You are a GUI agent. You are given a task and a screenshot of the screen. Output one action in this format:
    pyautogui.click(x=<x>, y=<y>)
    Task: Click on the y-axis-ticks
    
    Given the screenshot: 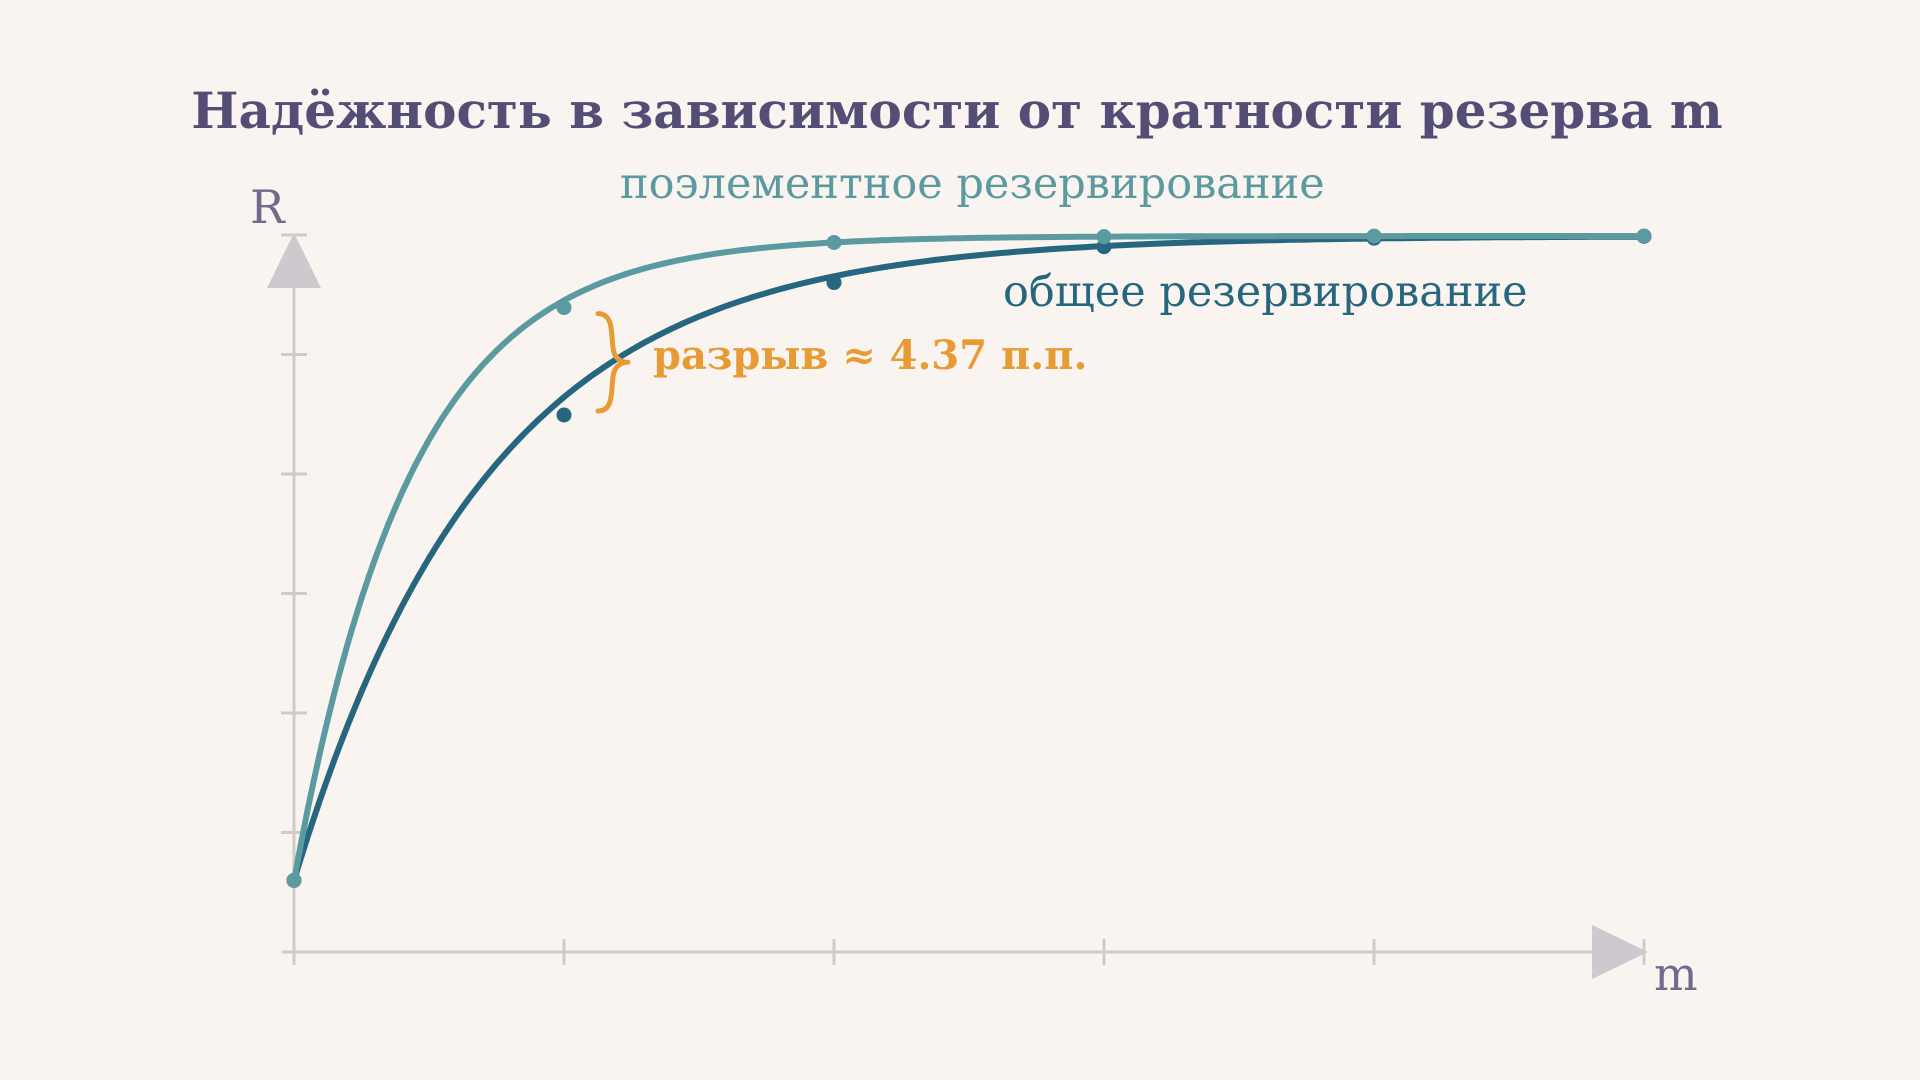 What is the action you would take?
    pyautogui.click(x=294, y=533)
    